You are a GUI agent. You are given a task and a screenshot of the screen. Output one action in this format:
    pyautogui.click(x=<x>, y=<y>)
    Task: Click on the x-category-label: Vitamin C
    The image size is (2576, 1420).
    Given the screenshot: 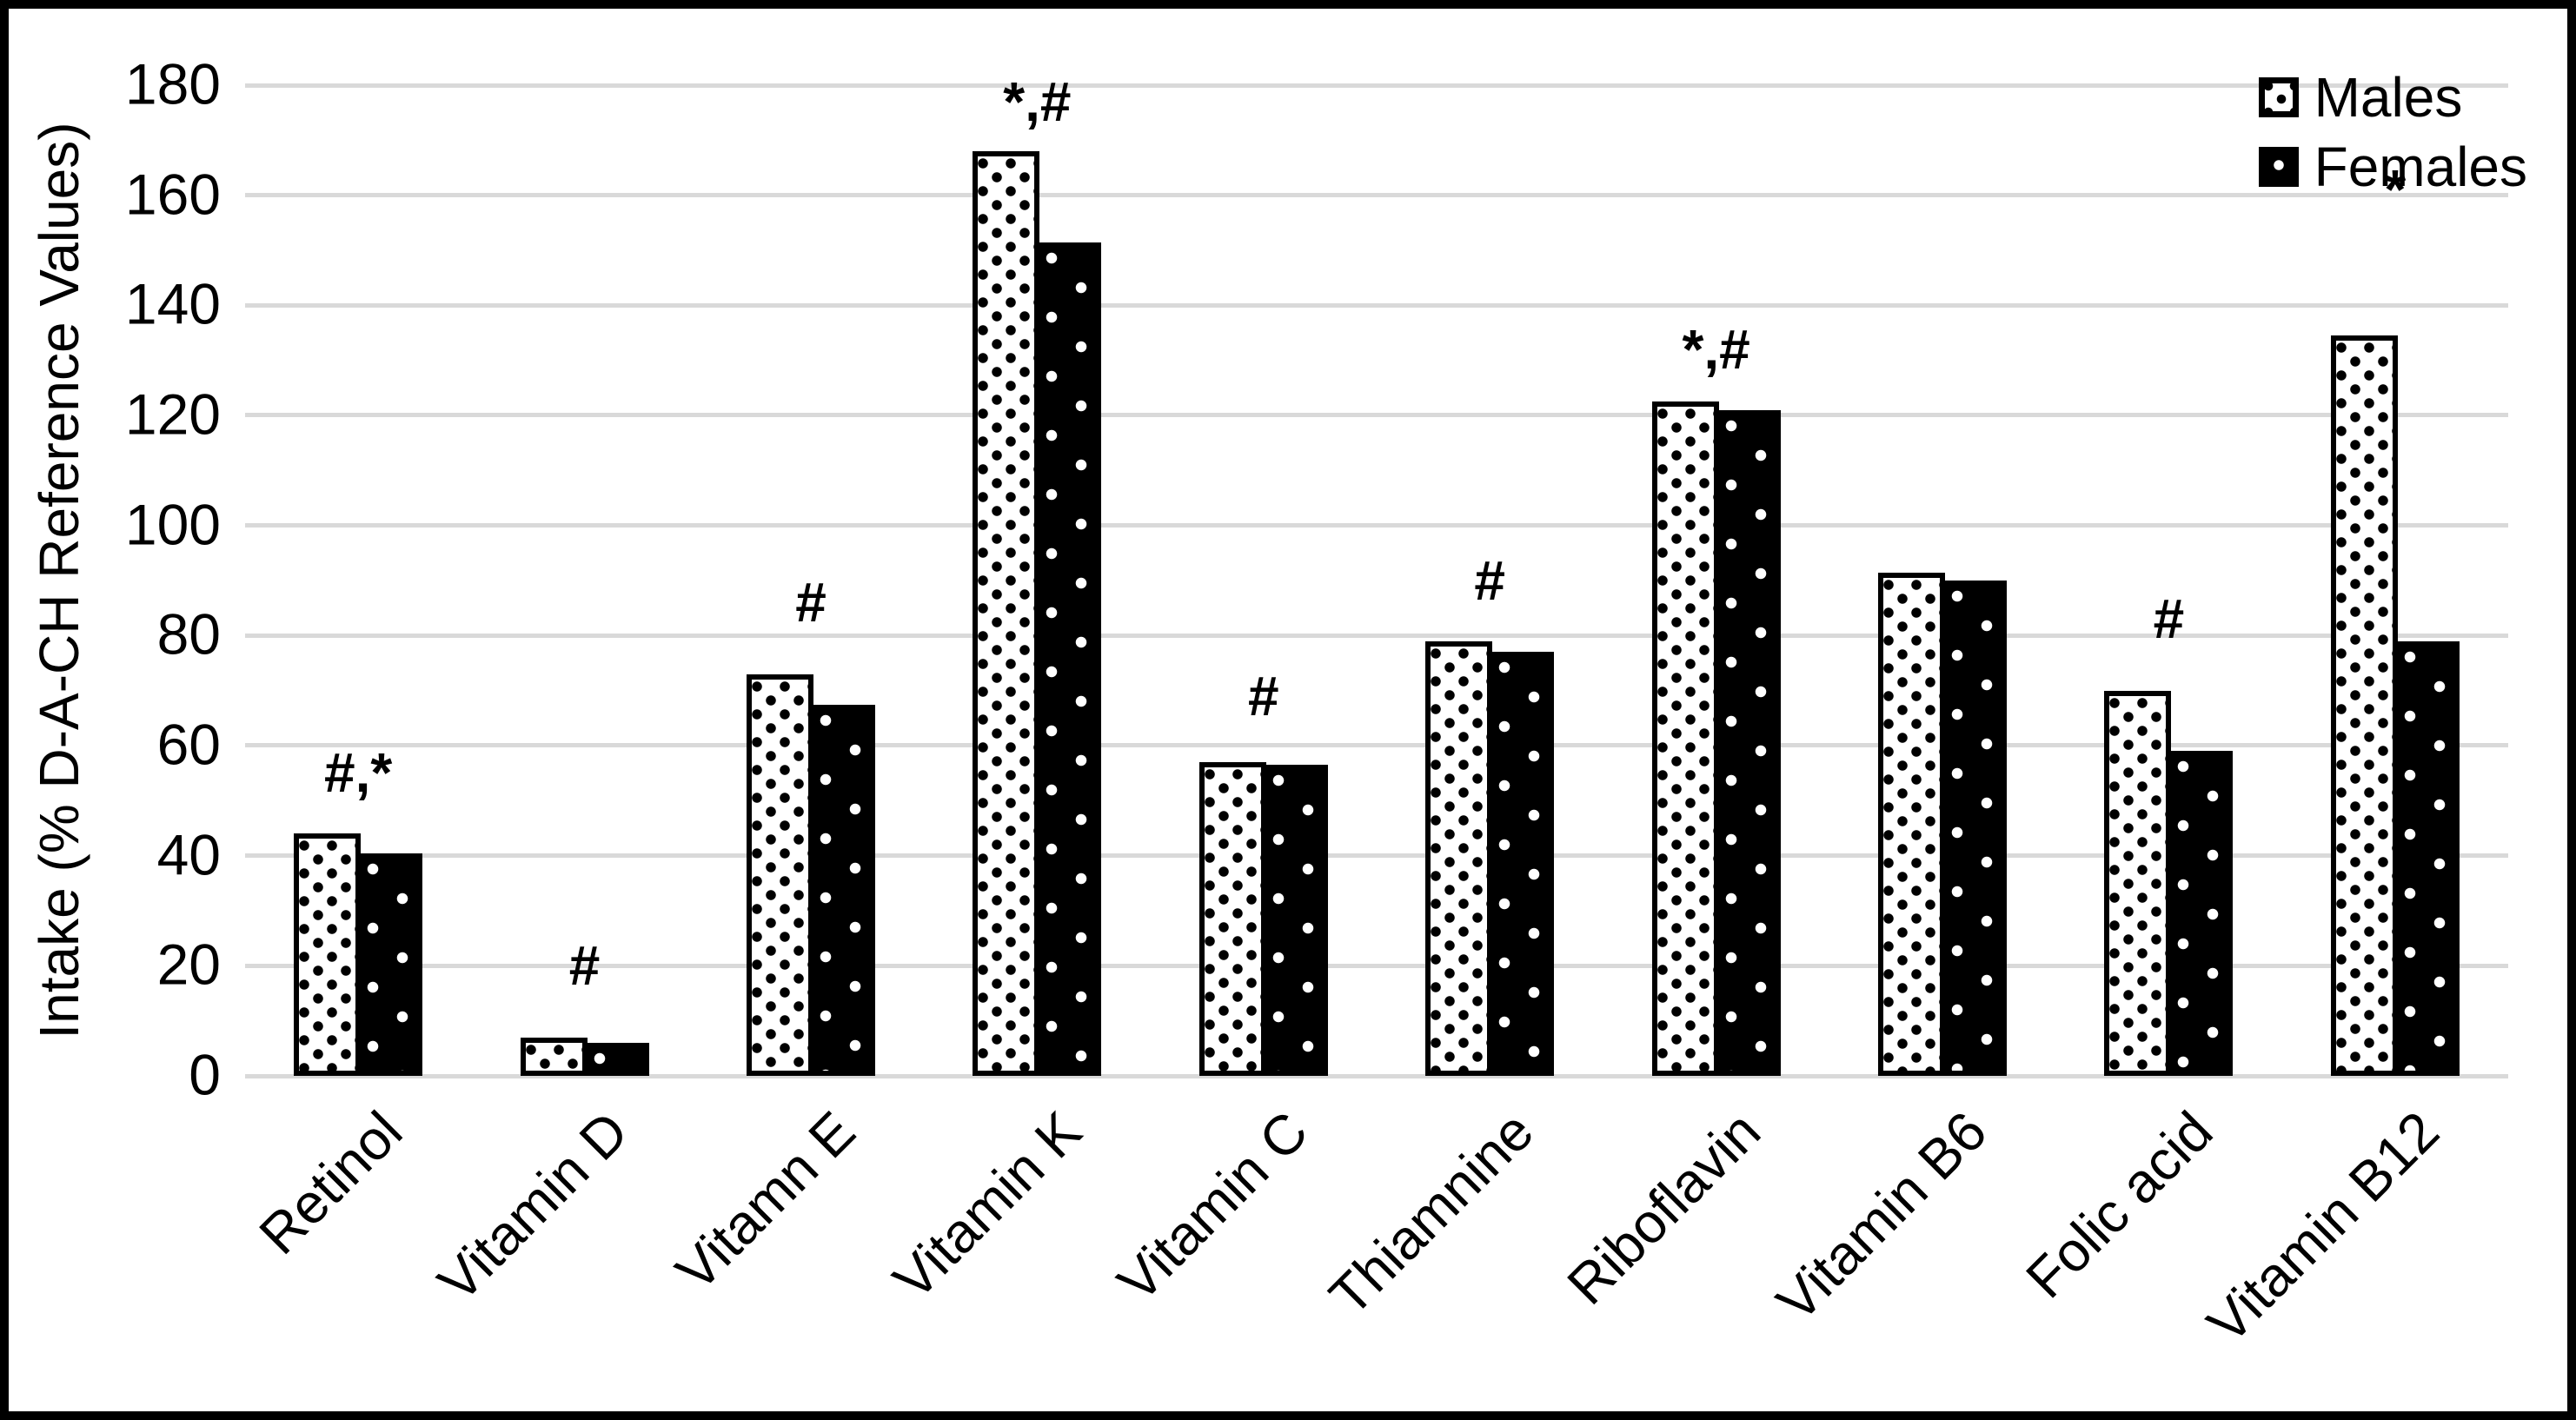 What is the action you would take?
    pyautogui.click(x=1212, y=1206)
    